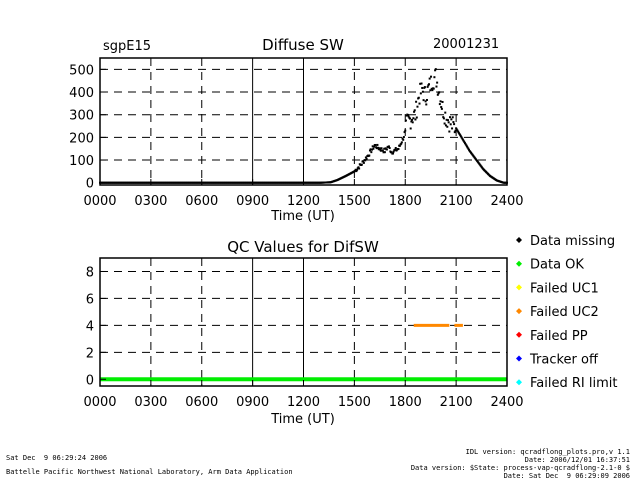  I want to click on diffuse-sw-xtick-label: 1500, so click(354, 201).